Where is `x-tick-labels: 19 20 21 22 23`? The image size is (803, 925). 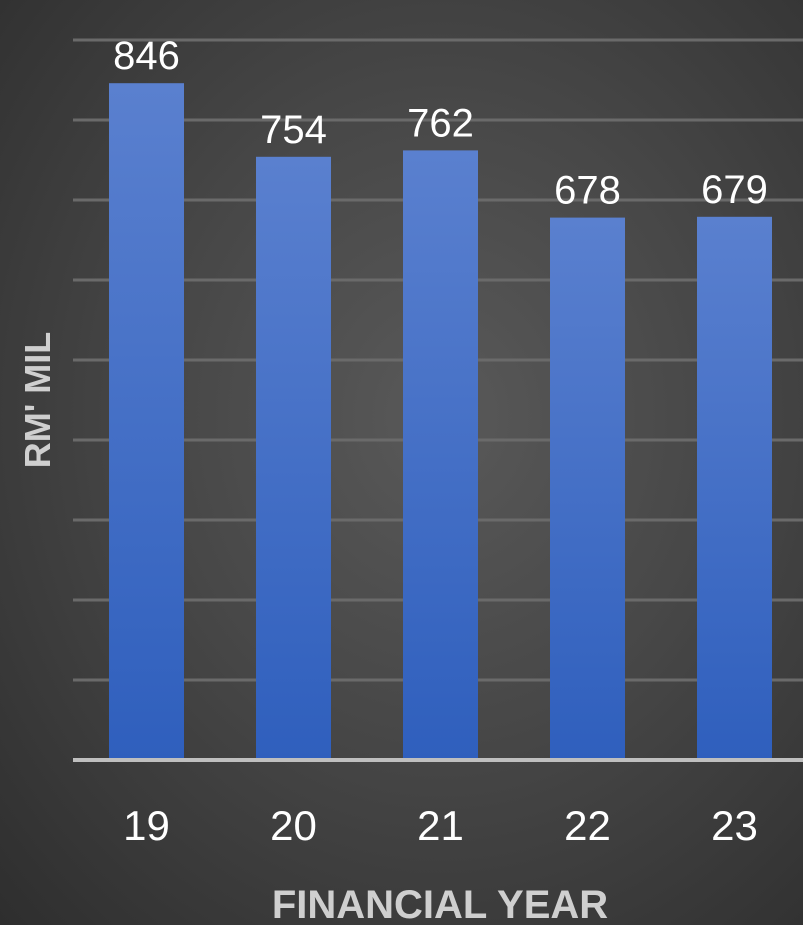 x-tick-labels: 19 20 21 22 23 is located at coordinates (440, 825).